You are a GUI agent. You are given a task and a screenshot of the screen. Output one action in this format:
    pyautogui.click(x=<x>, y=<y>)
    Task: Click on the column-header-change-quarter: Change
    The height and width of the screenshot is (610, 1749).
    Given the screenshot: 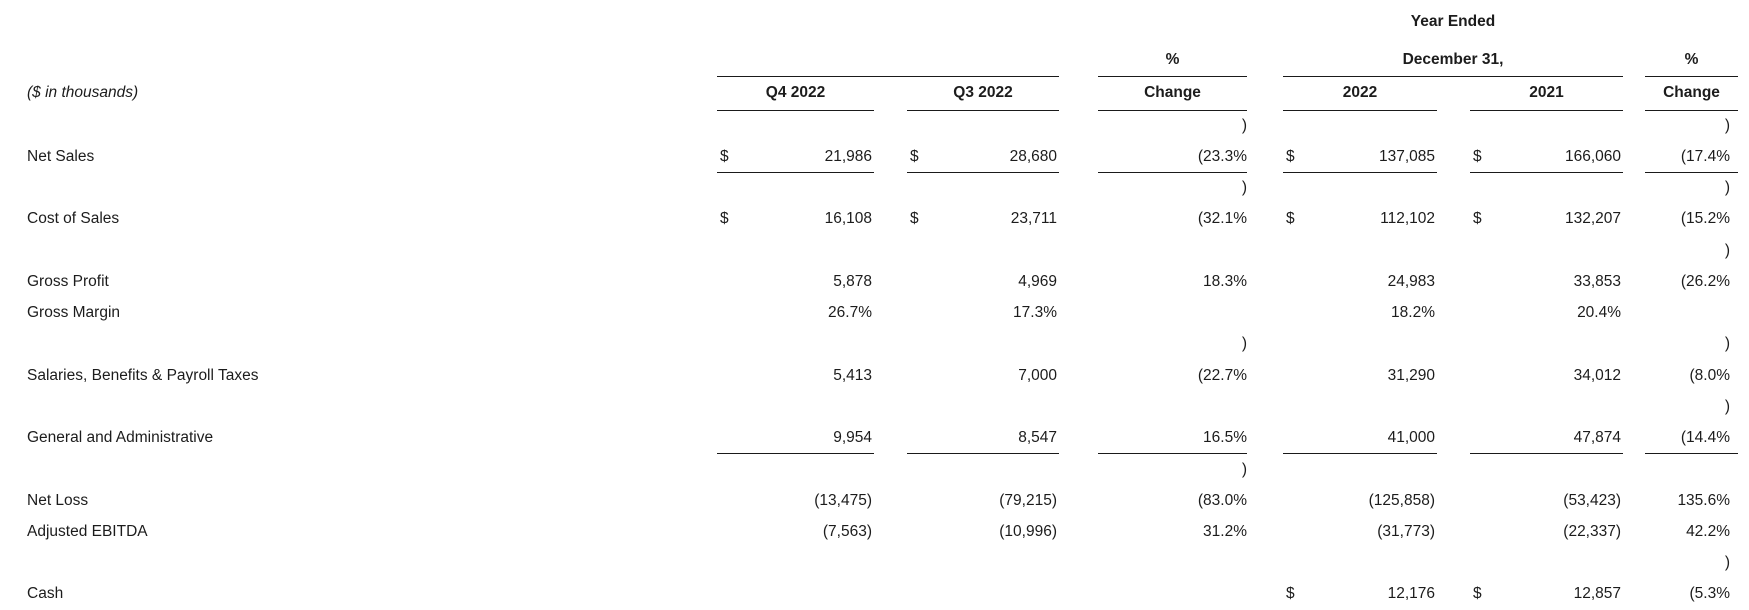 What is the action you would take?
    pyautogui.click(x=1172, y=93)
    